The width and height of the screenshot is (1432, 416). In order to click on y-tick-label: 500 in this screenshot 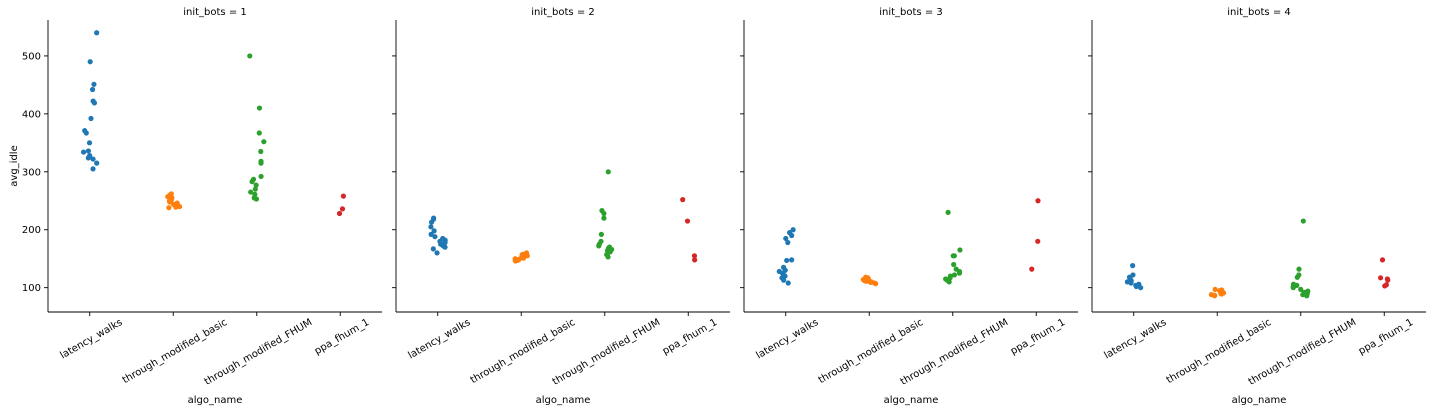, I will do `click(31, 56)`.